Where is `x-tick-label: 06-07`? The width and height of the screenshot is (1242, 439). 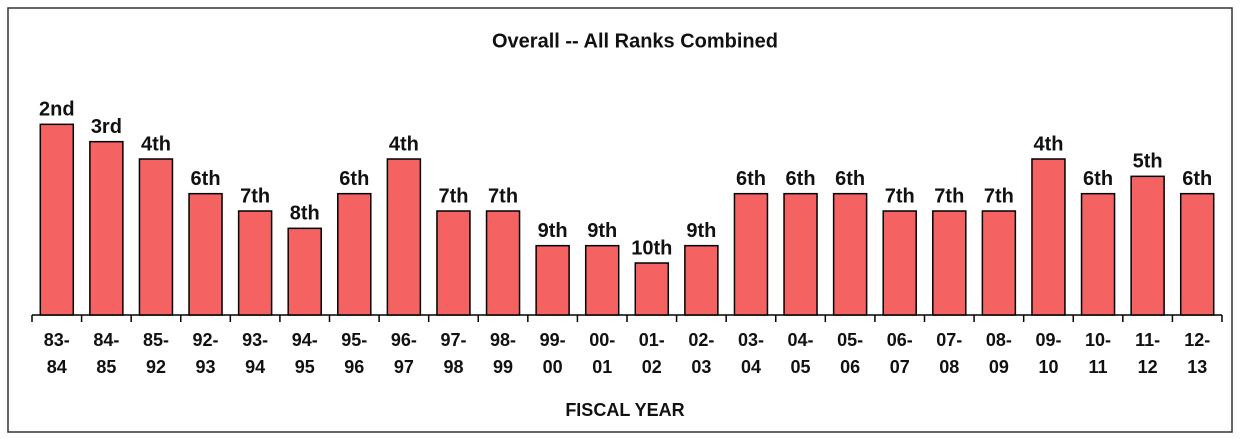
x-tick-label: 06-07 is located at coordinates (900, 353).